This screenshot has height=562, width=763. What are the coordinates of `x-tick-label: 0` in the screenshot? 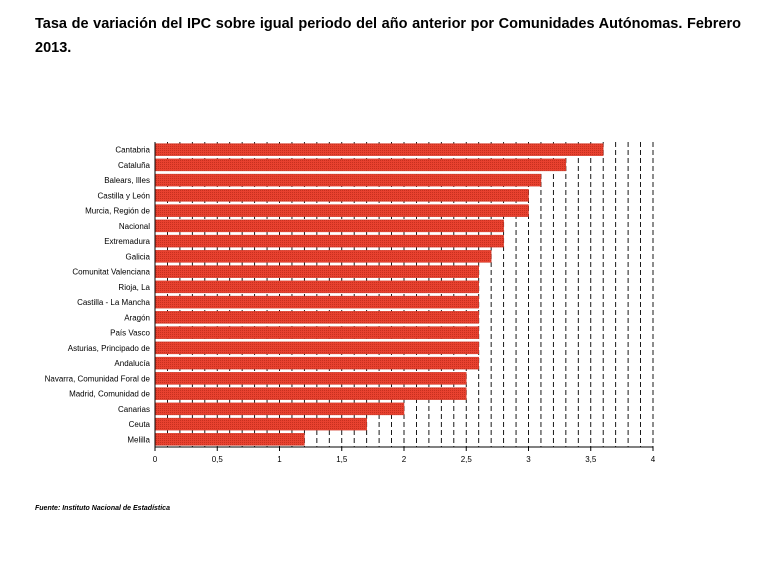 It's located at (155, 459).